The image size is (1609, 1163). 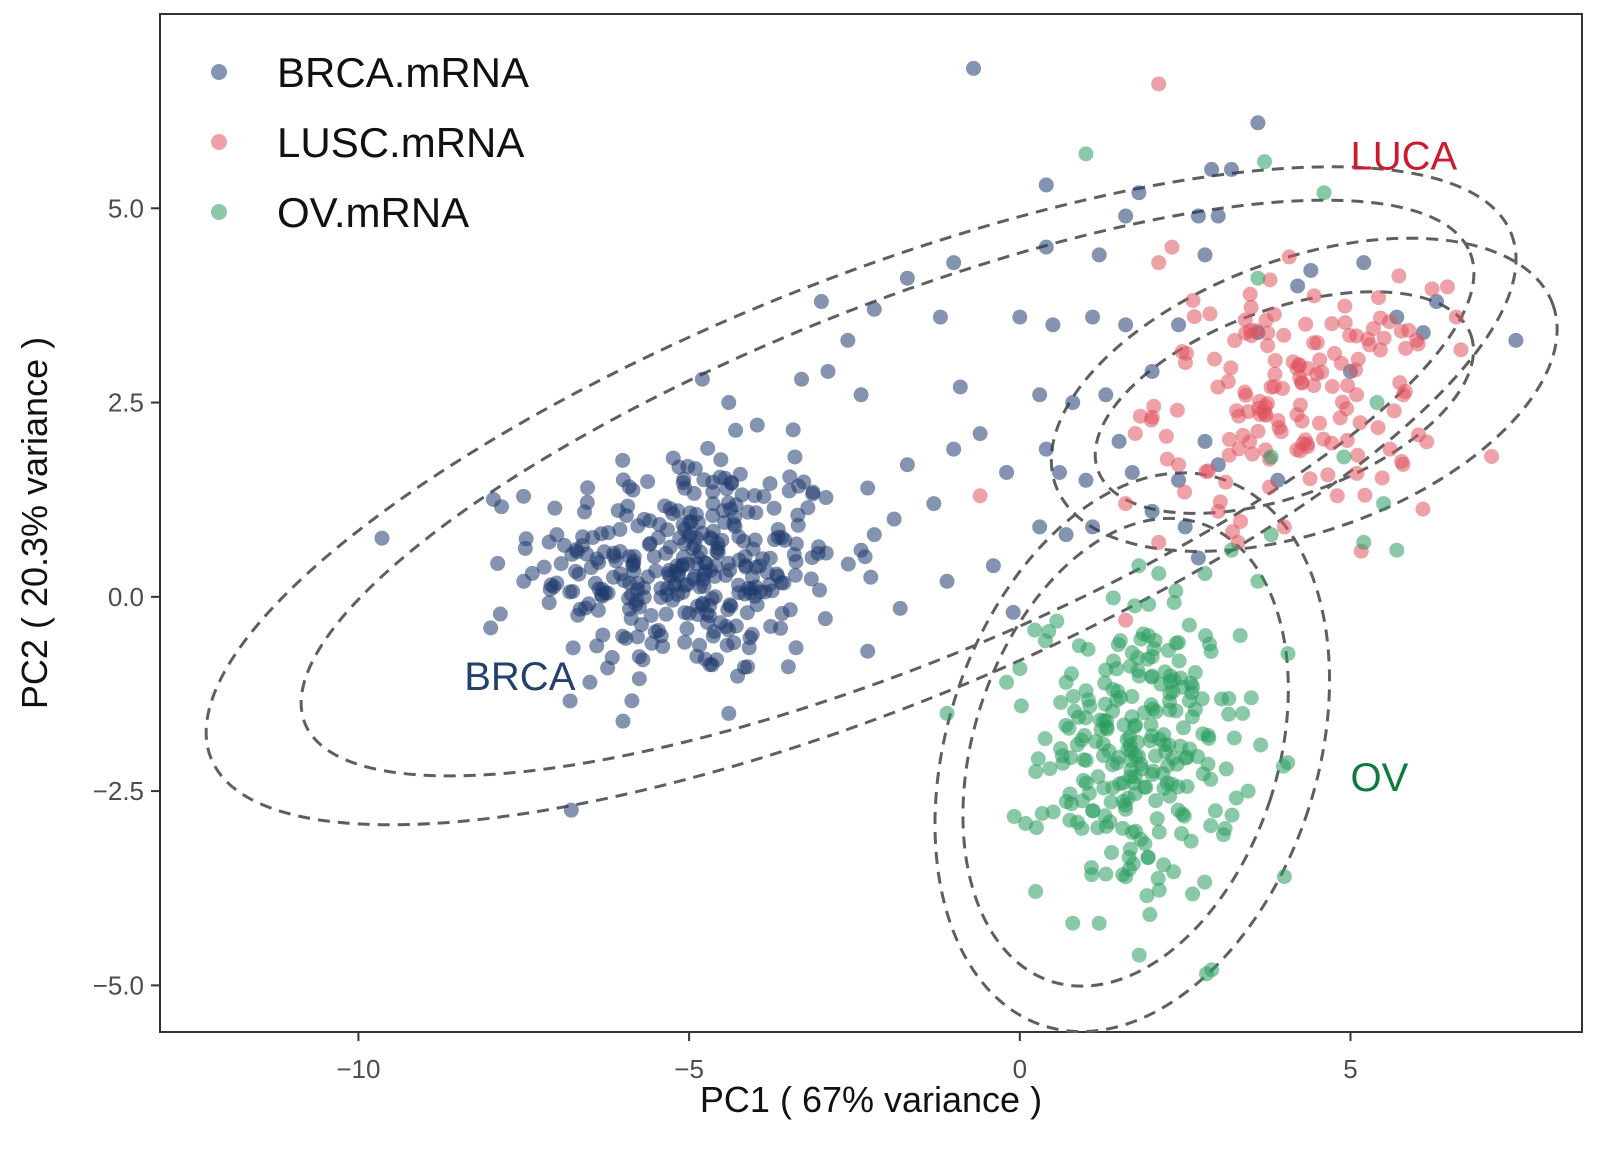 What do you see at coordinates (373, 212) in the screenshot?
I see `legend-label-ov: OV.mRNA` at bounding box center [373, 212].